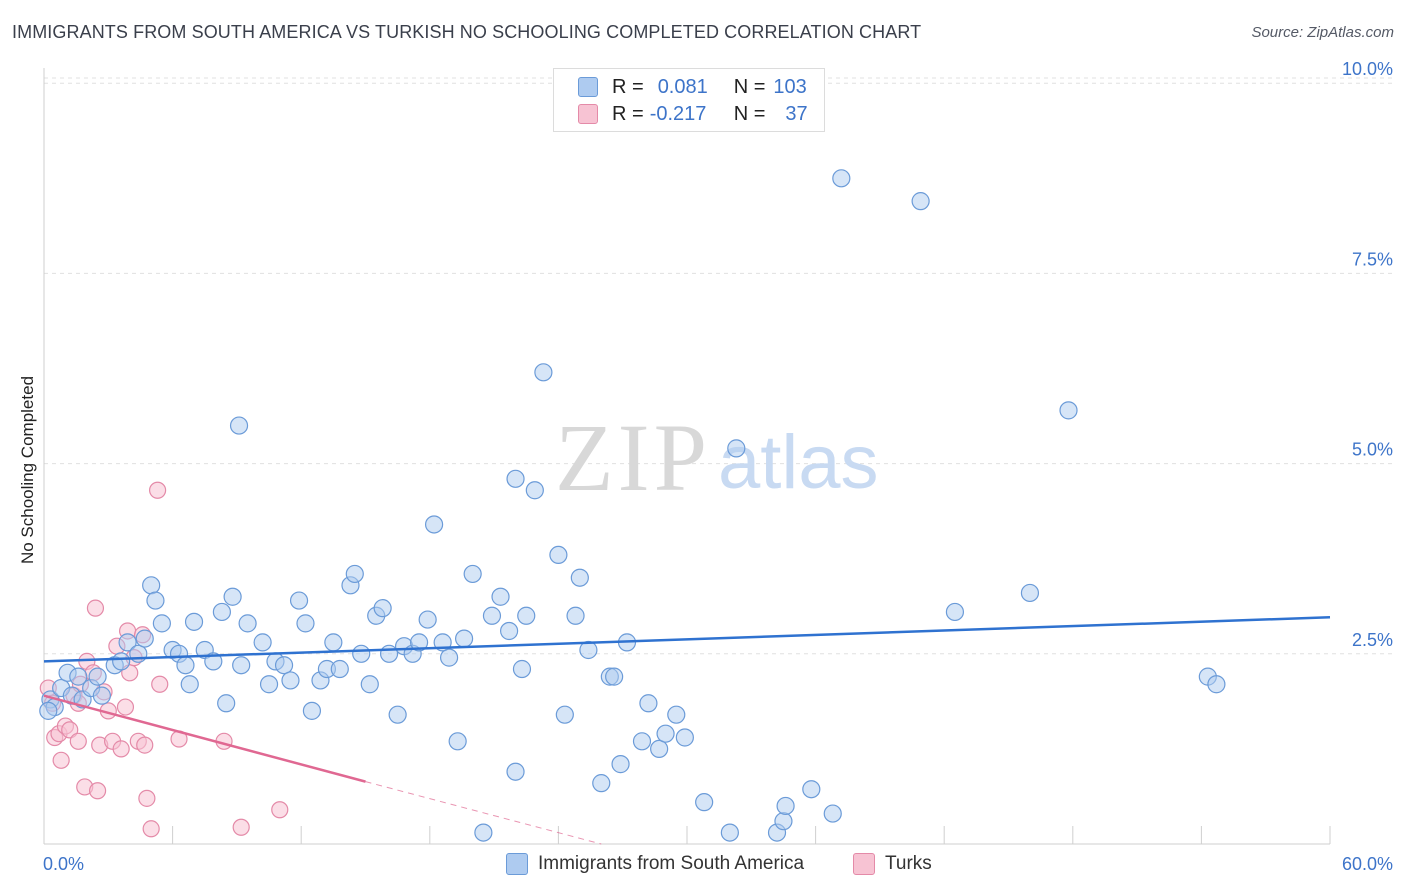 The image size is (1406, 892). Describe the element at coordinates (749, 86) in the screenshot. I see `legend-n-label: N =` at that location.